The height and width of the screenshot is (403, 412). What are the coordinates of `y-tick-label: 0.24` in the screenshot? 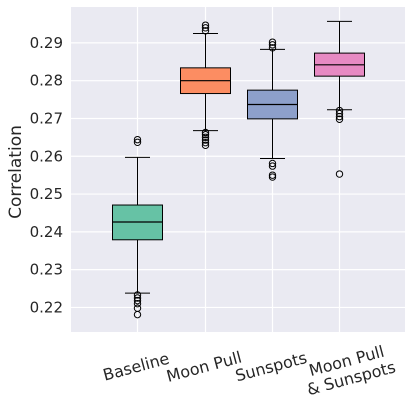 It's located at (46, 232).